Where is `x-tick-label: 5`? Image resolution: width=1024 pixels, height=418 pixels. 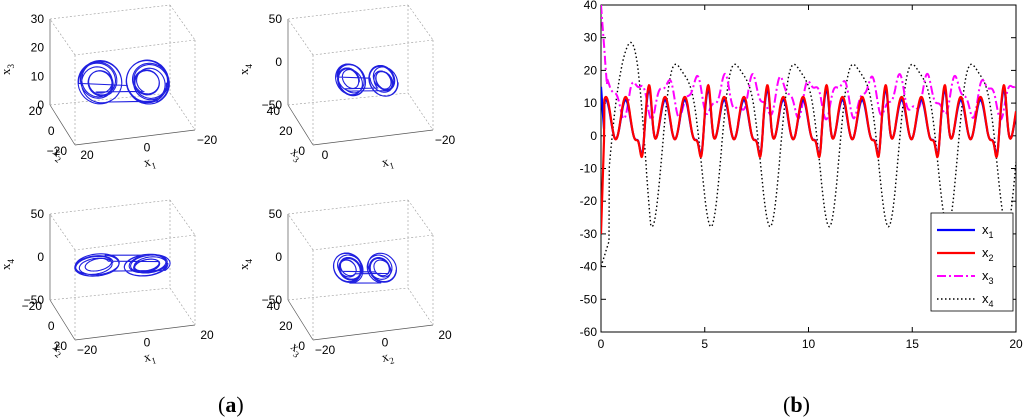
x-tick-label: 5 is located at coordinates (704, 344).